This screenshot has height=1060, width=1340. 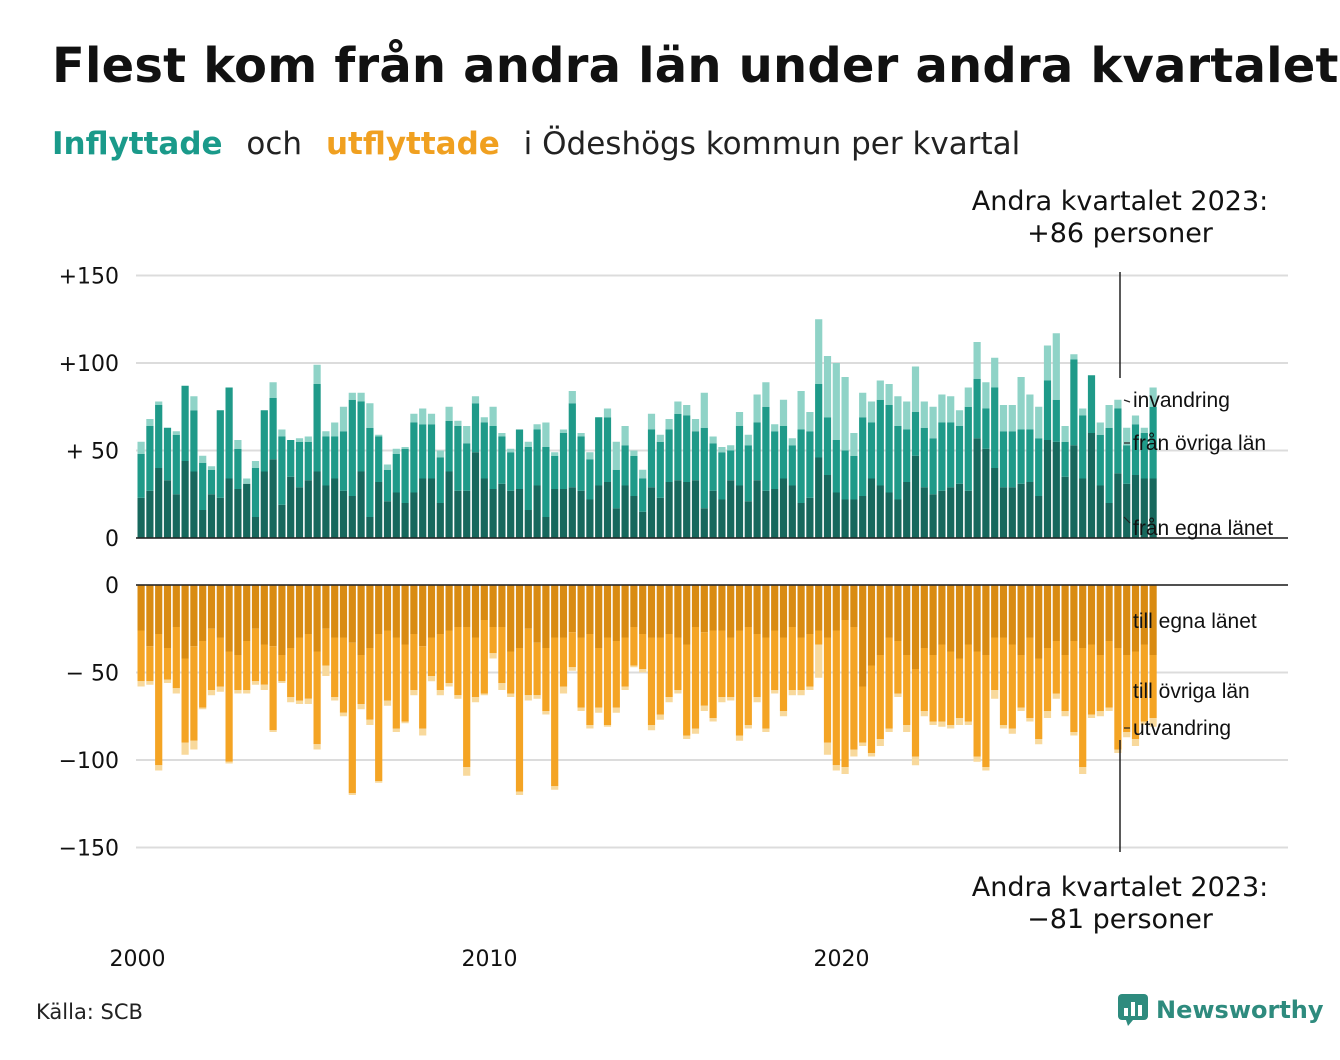 What do you see at coordinates (89, 364) in the screenshot?
I see `in-y-tick-label: +100` at bounding box center [89, 364].